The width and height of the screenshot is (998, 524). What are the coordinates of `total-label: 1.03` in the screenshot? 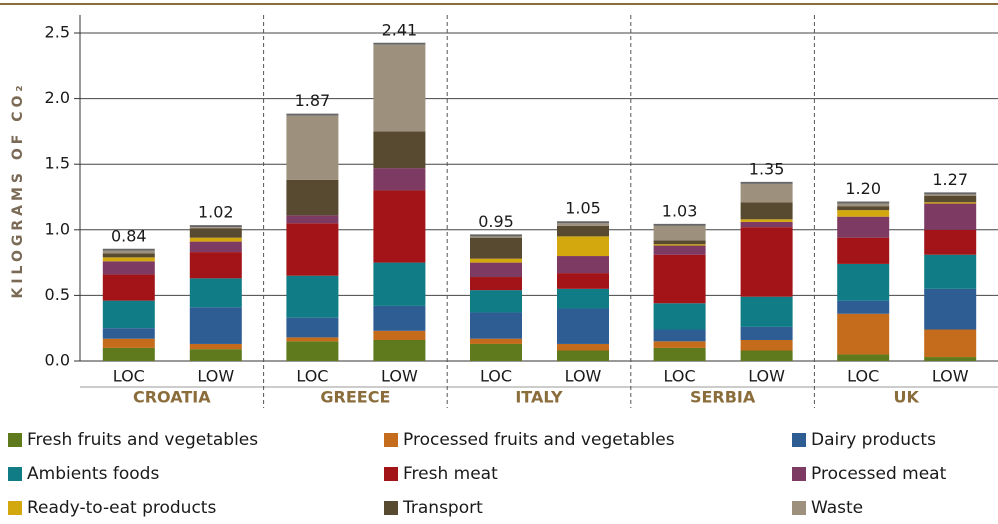 It's located at (680, 210).